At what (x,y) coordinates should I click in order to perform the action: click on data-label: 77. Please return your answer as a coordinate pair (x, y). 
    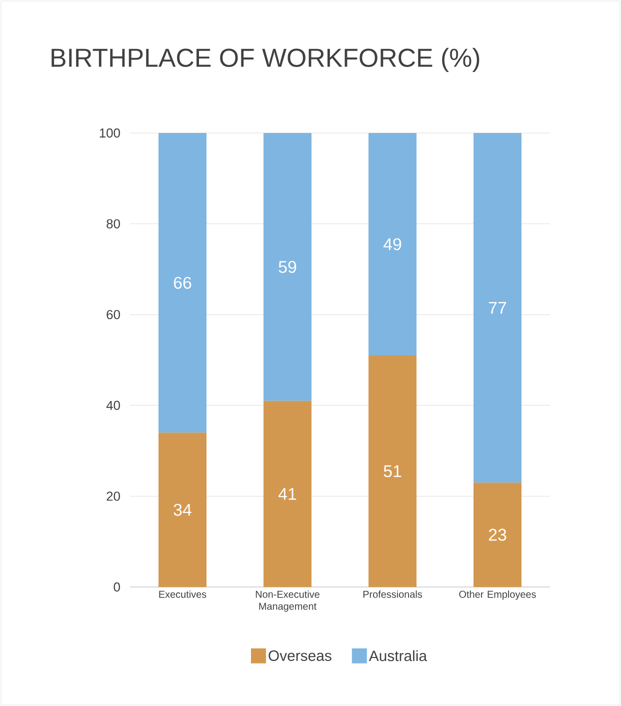
    Looking at the image, I should click on (497, 308).